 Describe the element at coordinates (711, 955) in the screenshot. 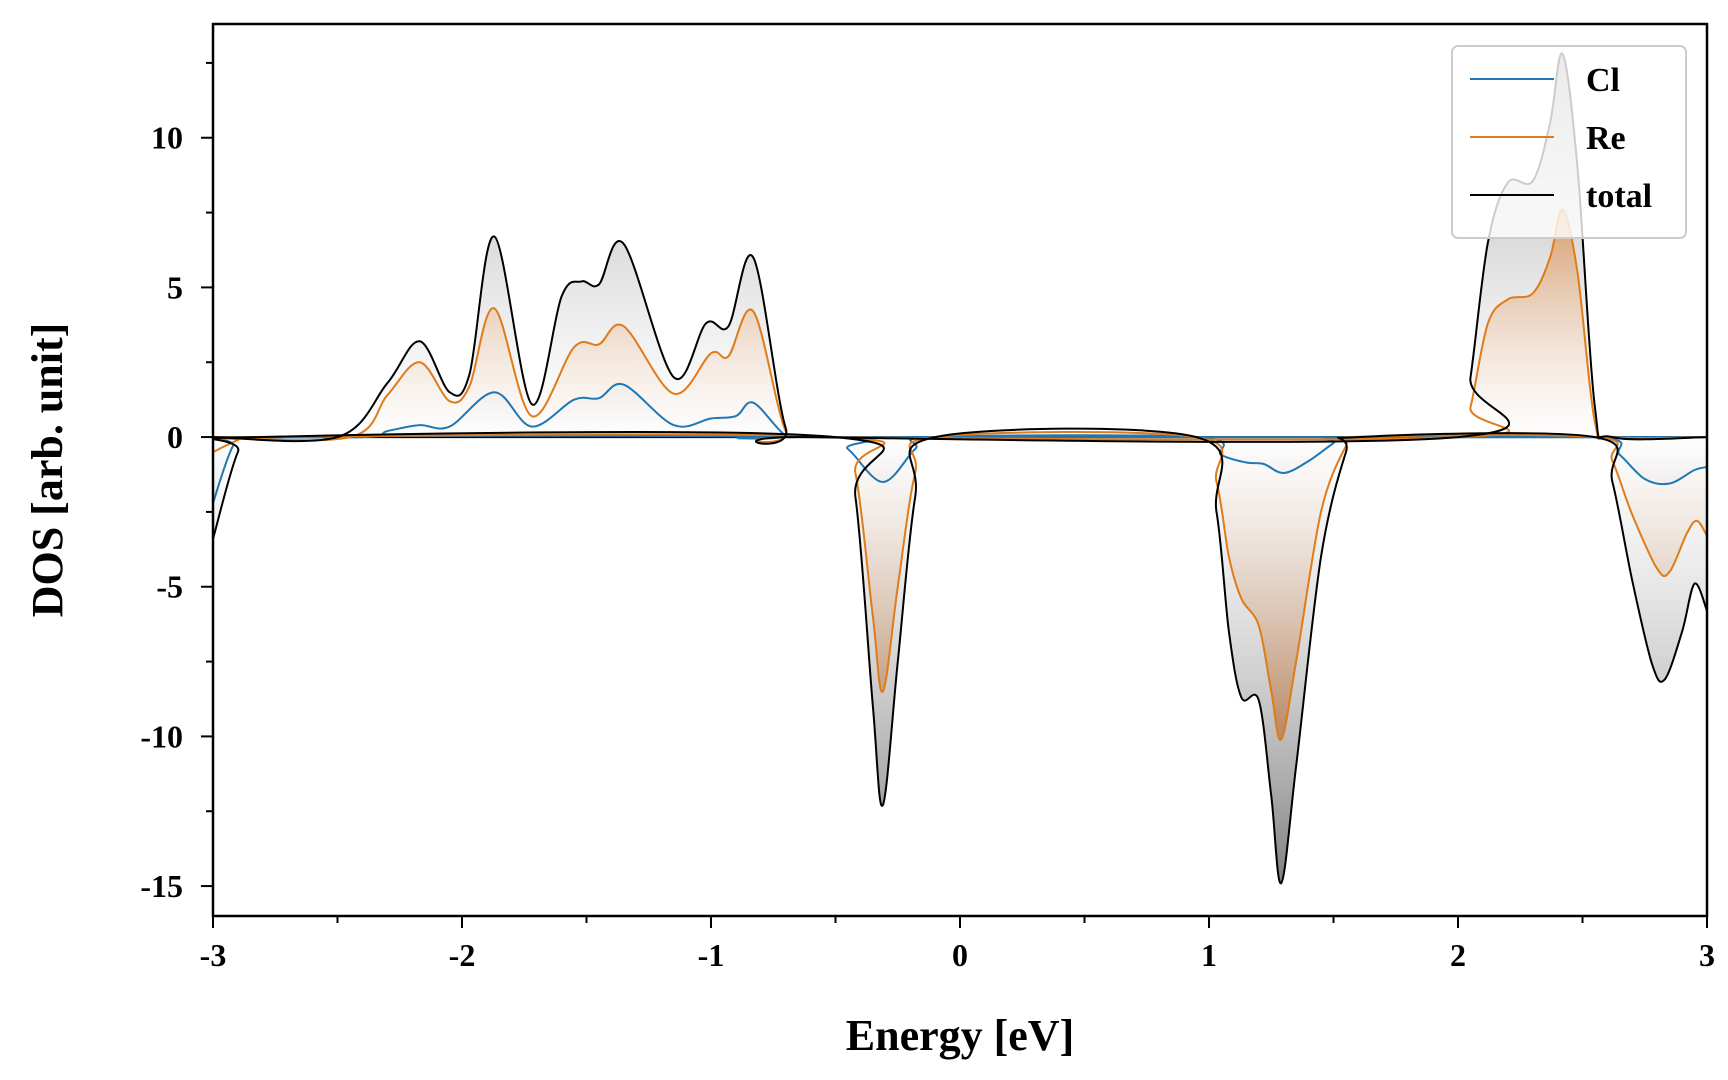

I see `x-tick-label: -1` at that location.